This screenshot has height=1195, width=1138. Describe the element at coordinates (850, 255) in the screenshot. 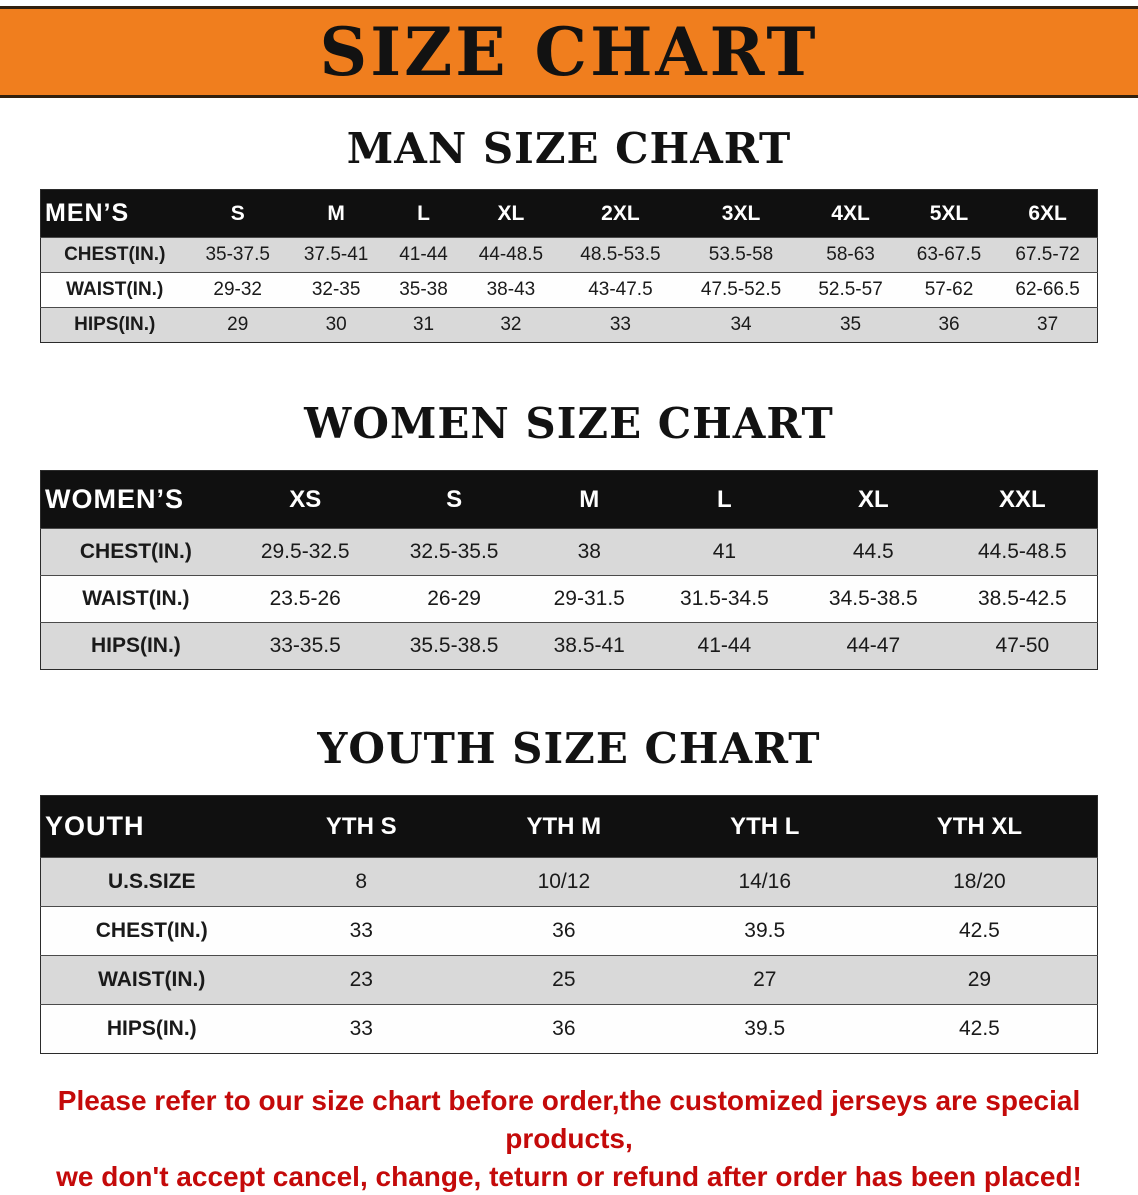

I see `measurement-value: 58-63` at that location.